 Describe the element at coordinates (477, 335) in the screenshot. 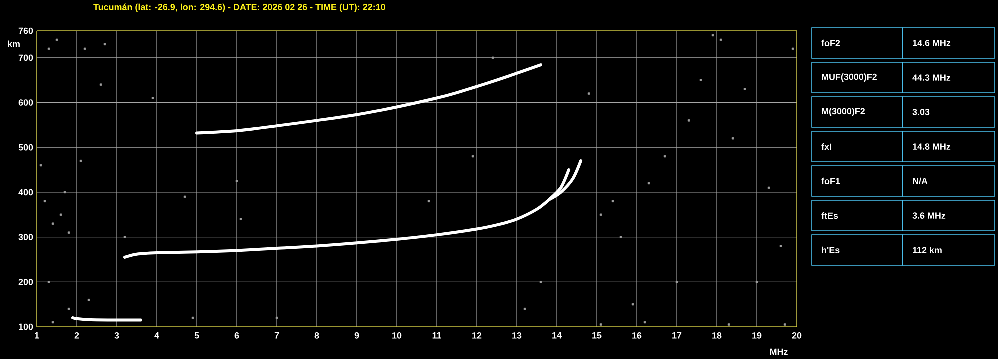

I see `x-tick-label: 12` at that location.